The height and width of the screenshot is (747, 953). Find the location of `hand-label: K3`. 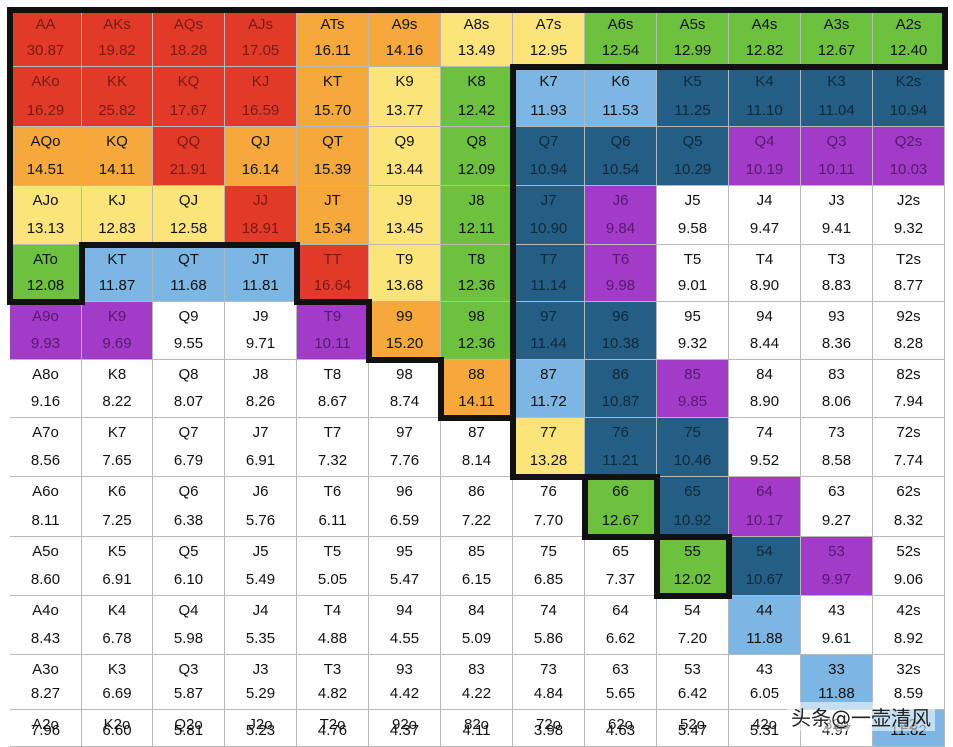

hand-label: K3 is located at coordinates (117, 669).